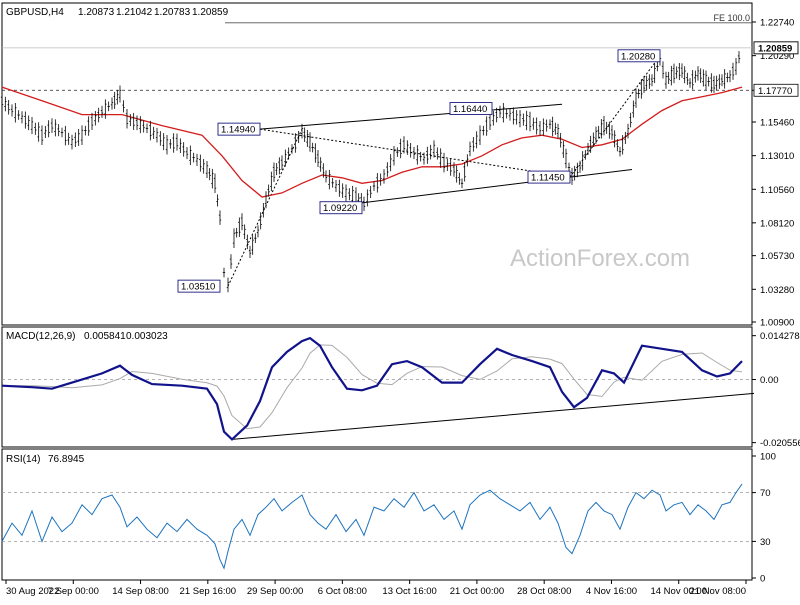 The width and height of the screenshot is (800, 605). What do you see at coordinates (777, 323) in the screenshot?
I see `price-tick-label: 1.00900` at bounding box center [777, 323].